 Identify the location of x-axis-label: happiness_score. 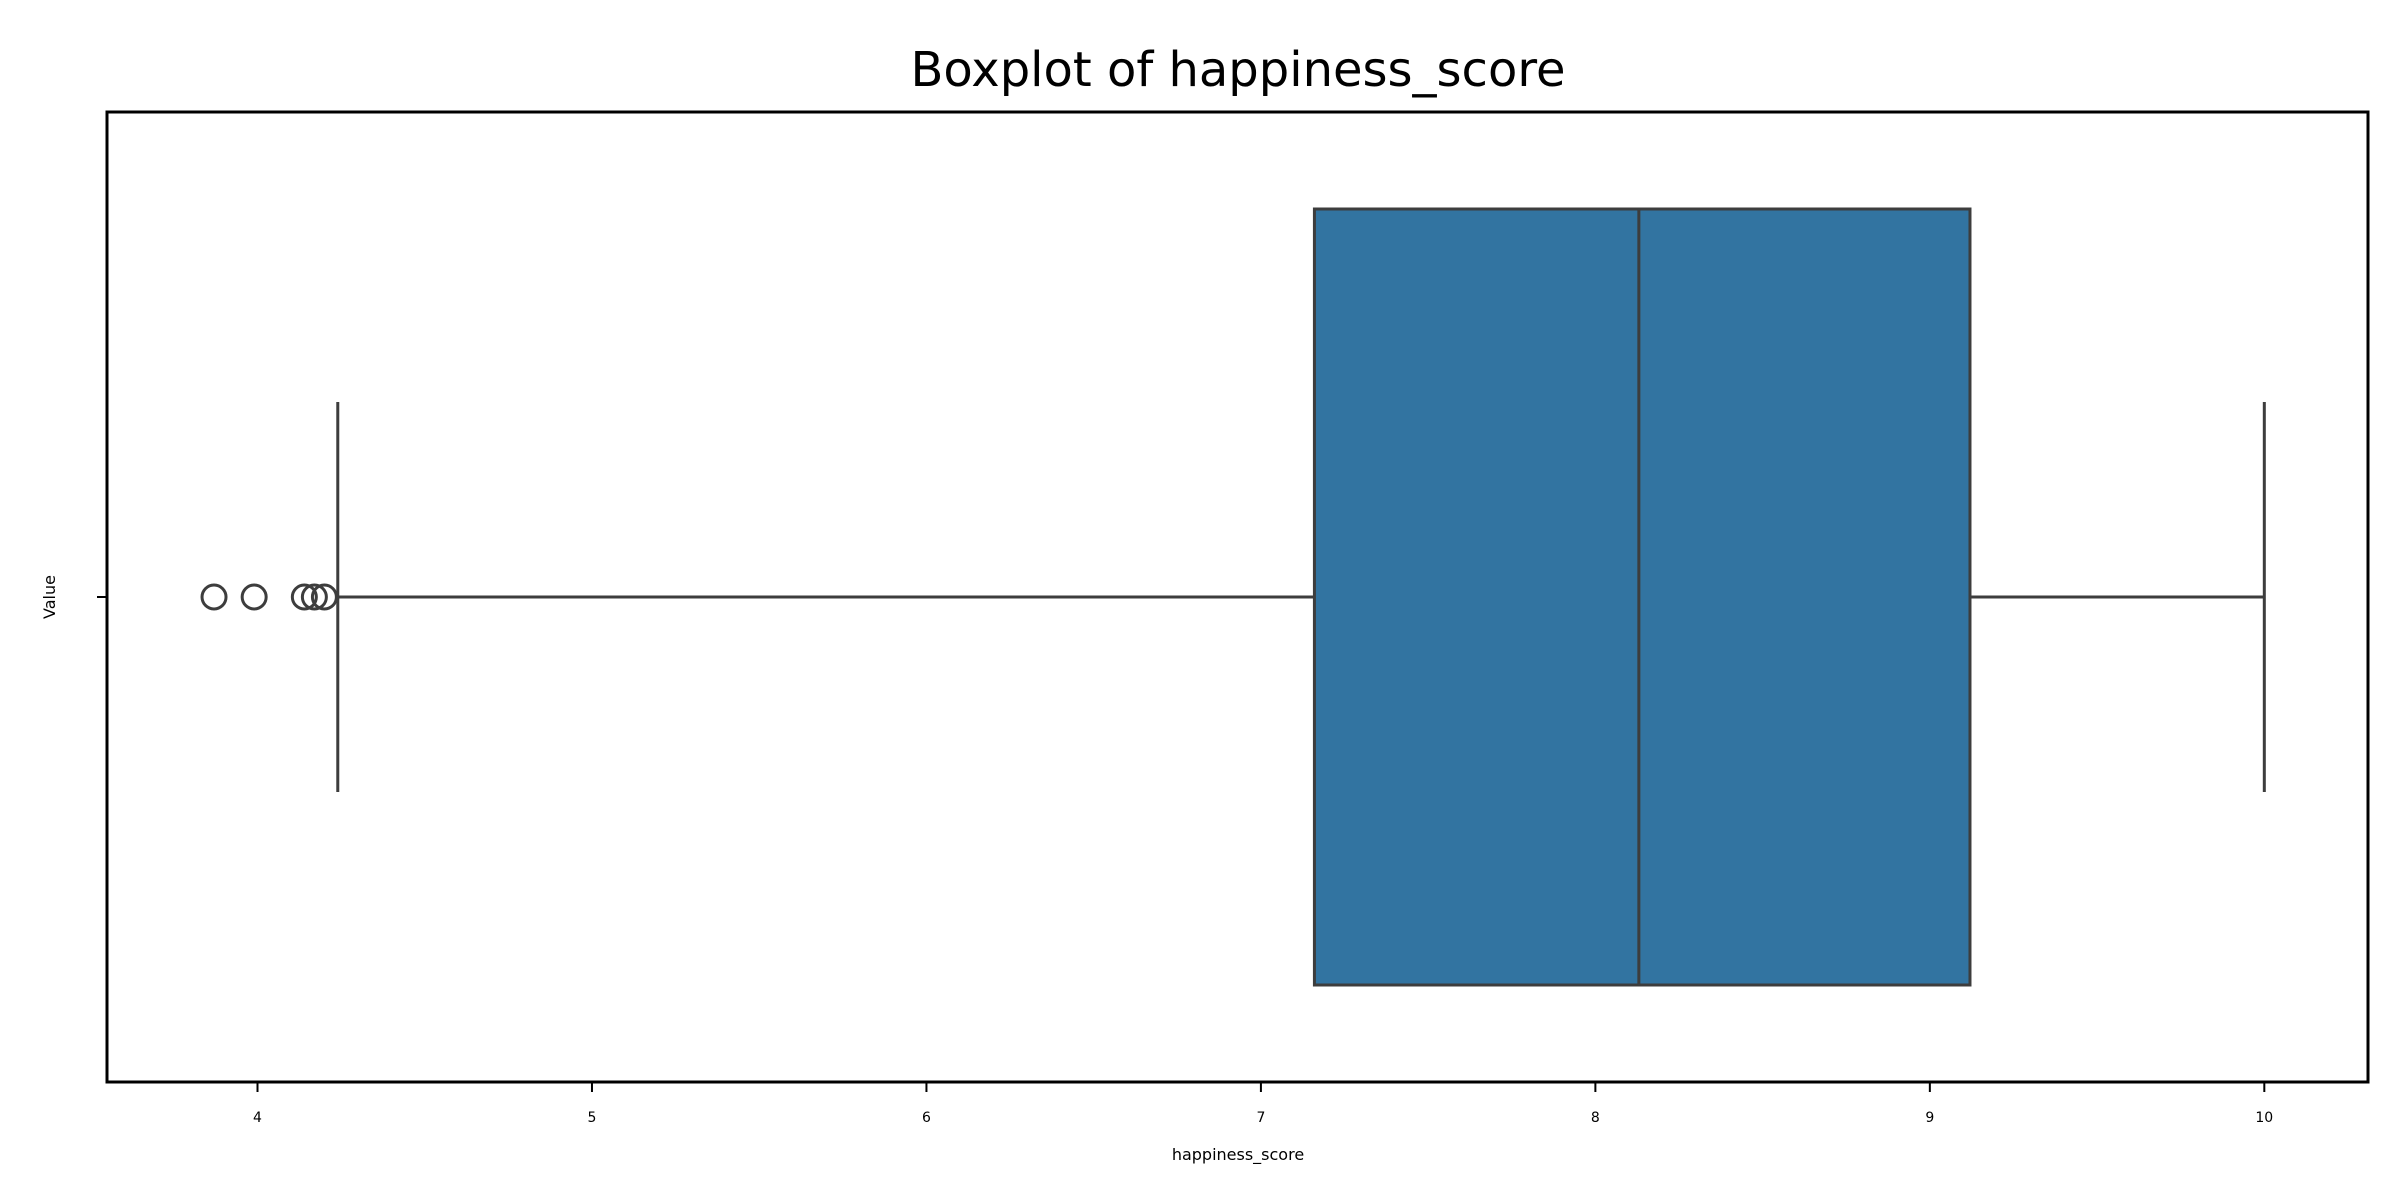
(1238, 1155).